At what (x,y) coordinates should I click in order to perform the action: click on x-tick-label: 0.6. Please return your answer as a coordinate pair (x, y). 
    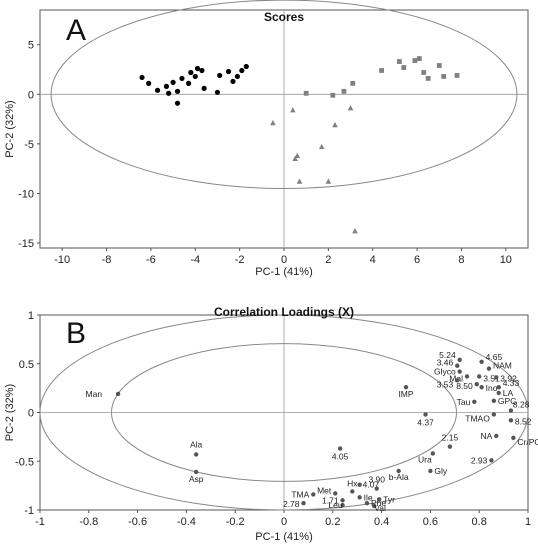
    Looking at the image, I should click on (430, 522).